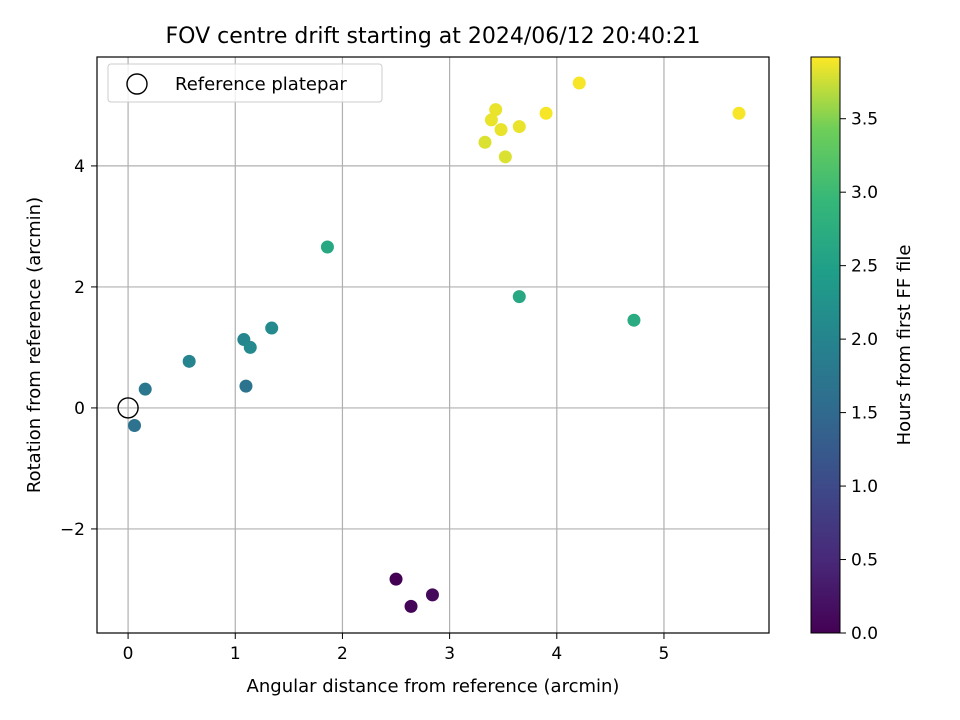 This screenshot has height=720, width=960. I want to click on legend-box, so click(245, 83).